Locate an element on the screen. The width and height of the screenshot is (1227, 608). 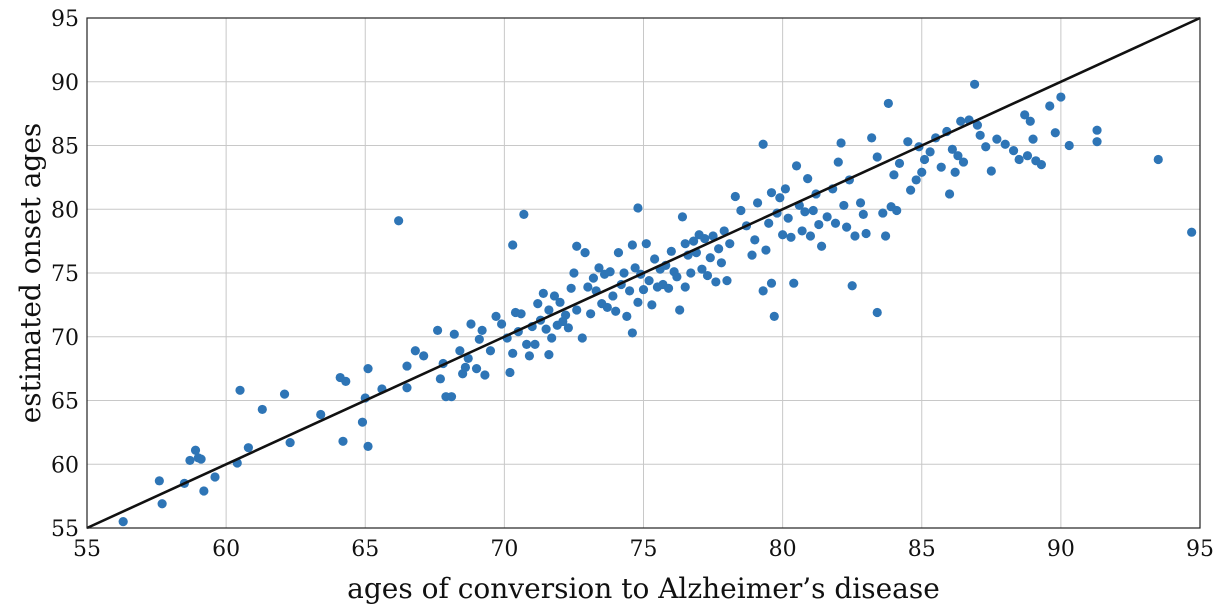
y-tick-labels: 55 60 65 70 75 80 85 90 95 is located at coordinates (65, 274).